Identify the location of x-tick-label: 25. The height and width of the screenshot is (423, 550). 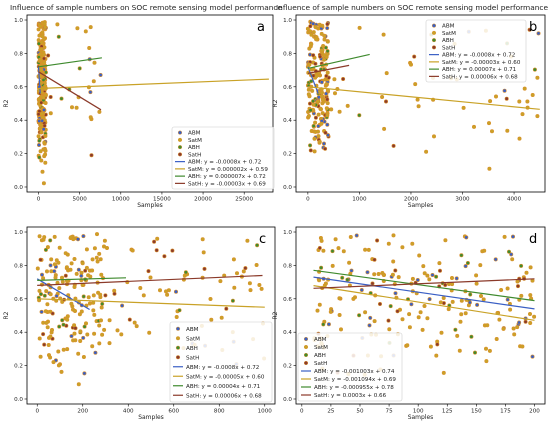
(331, 412).